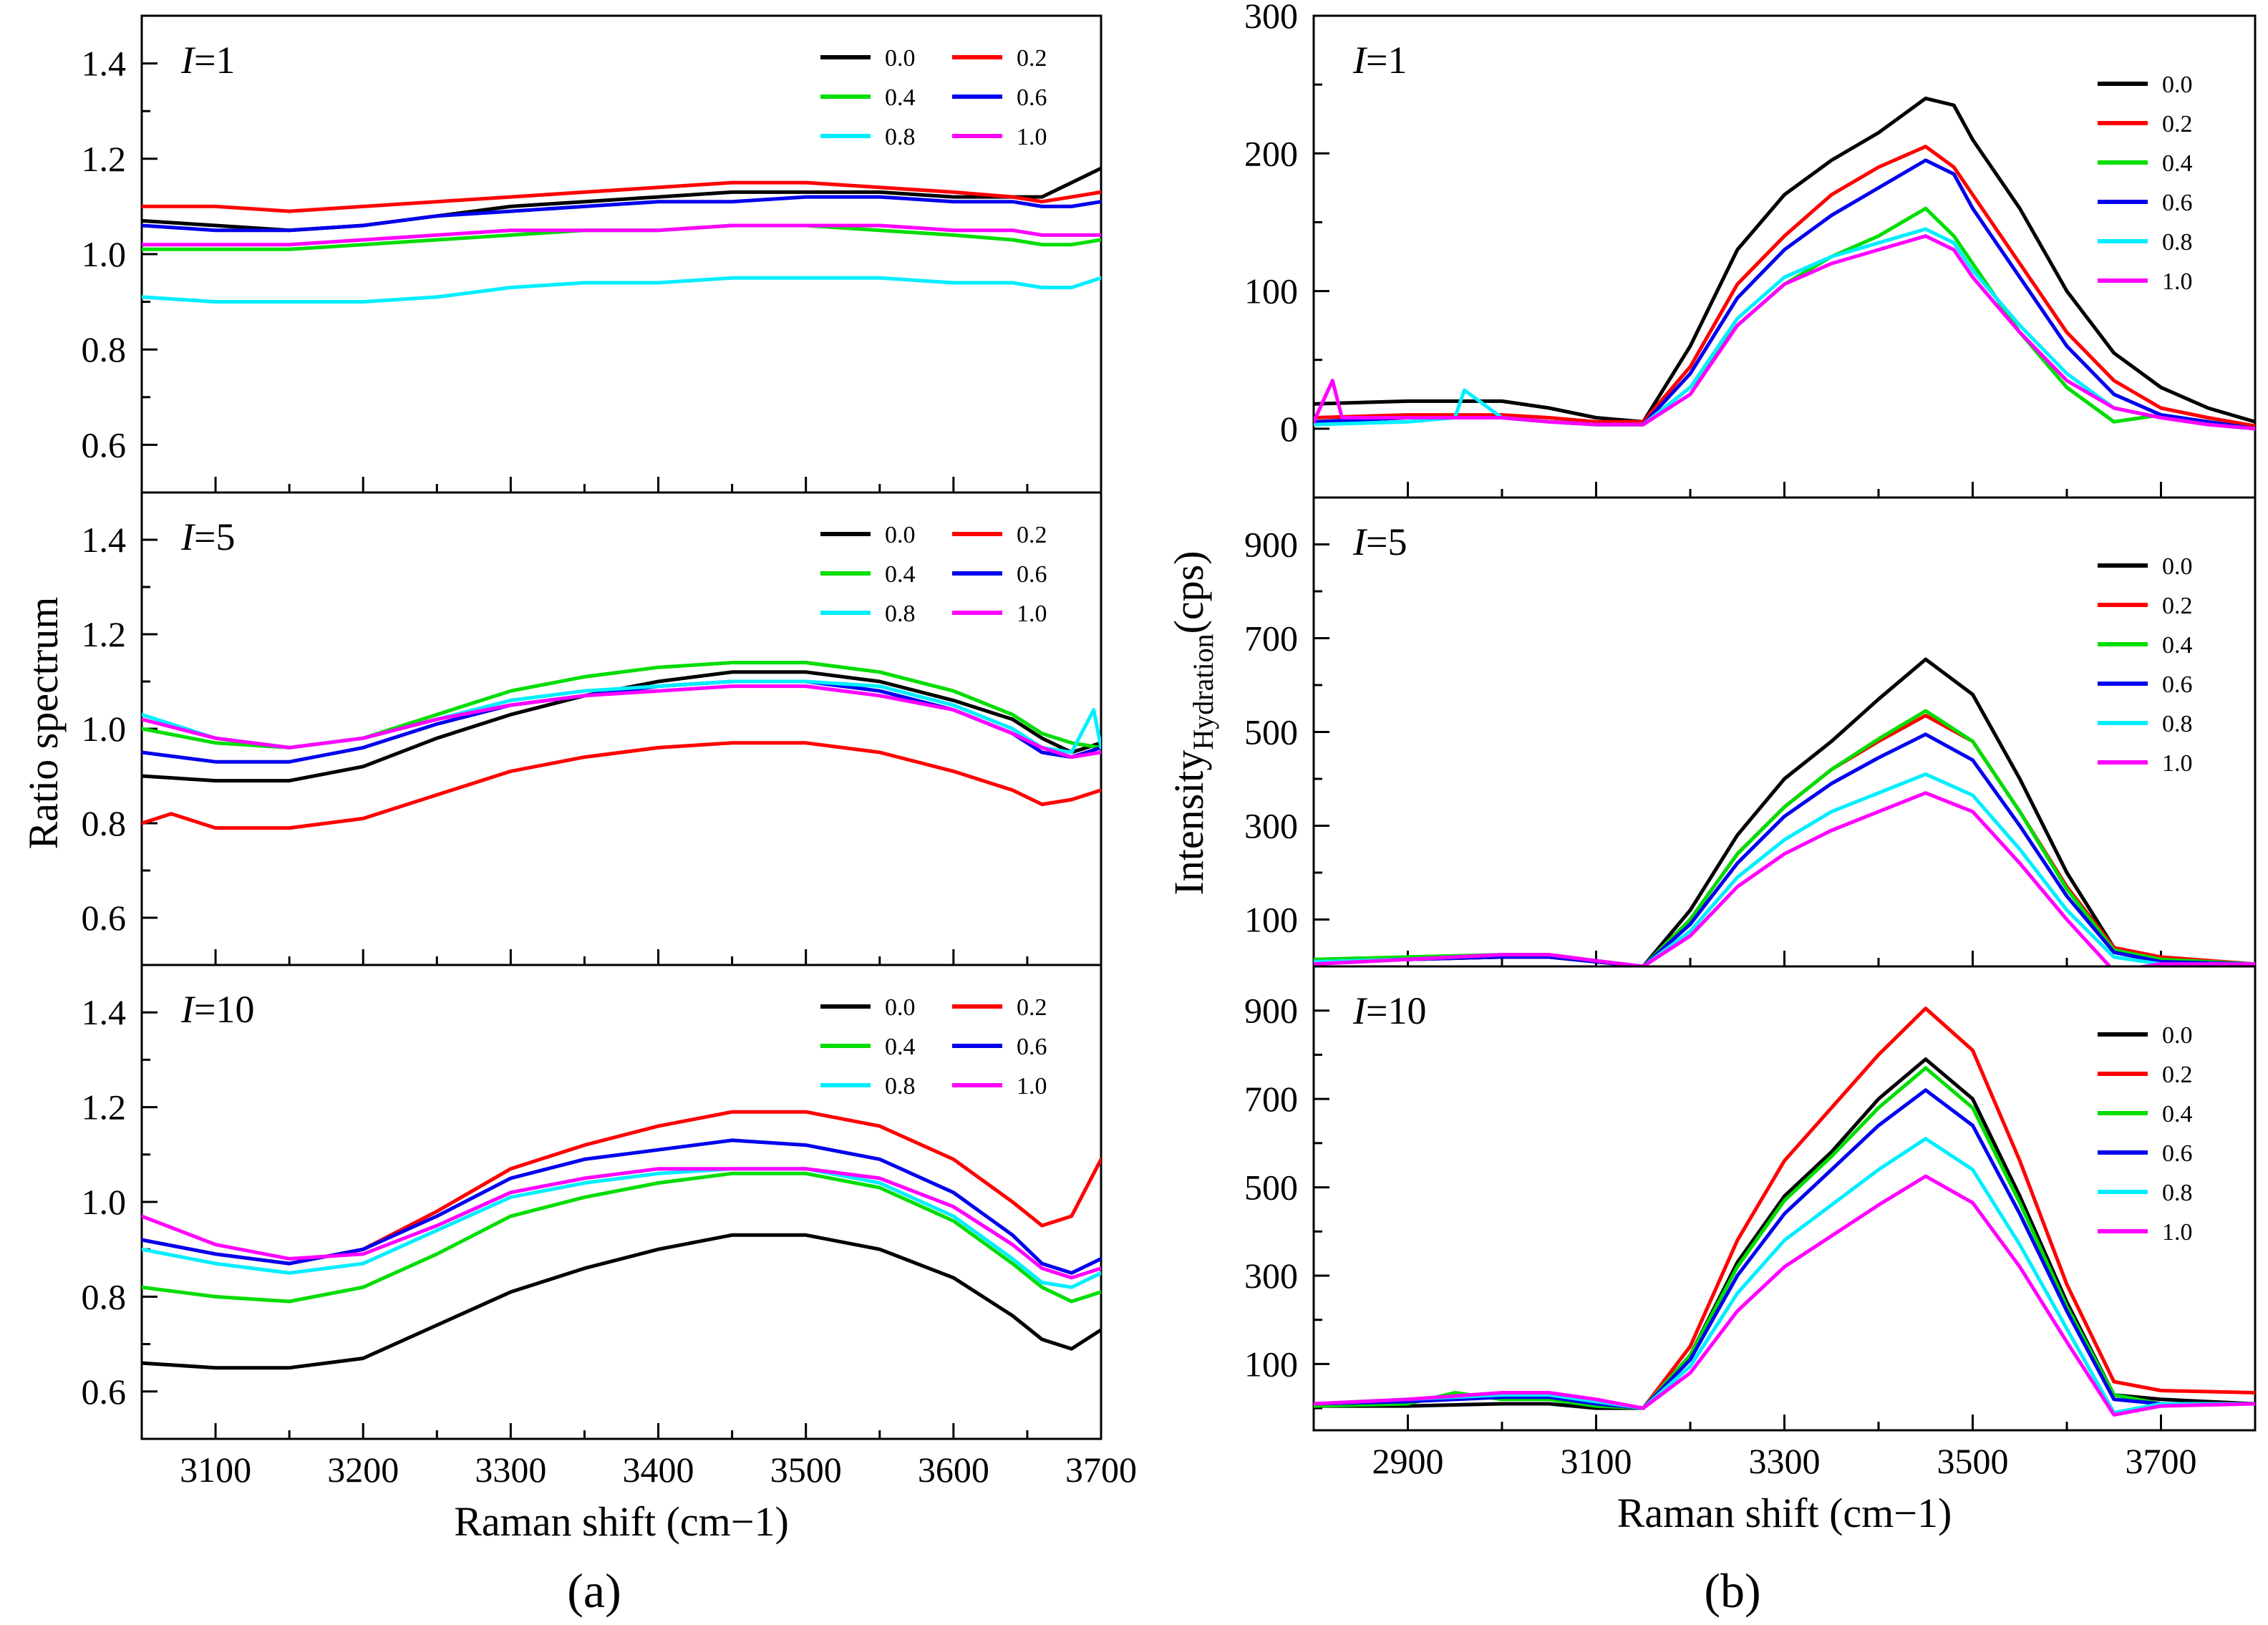 This screenshot has height=1625, width=2268. I want to click on panel-a-subplot-1: 0.6 0.8 1.0 1.2 1.4 I=1 0.0 0.2 0.4 0.6 0.8 1.0, so click(592, 254).